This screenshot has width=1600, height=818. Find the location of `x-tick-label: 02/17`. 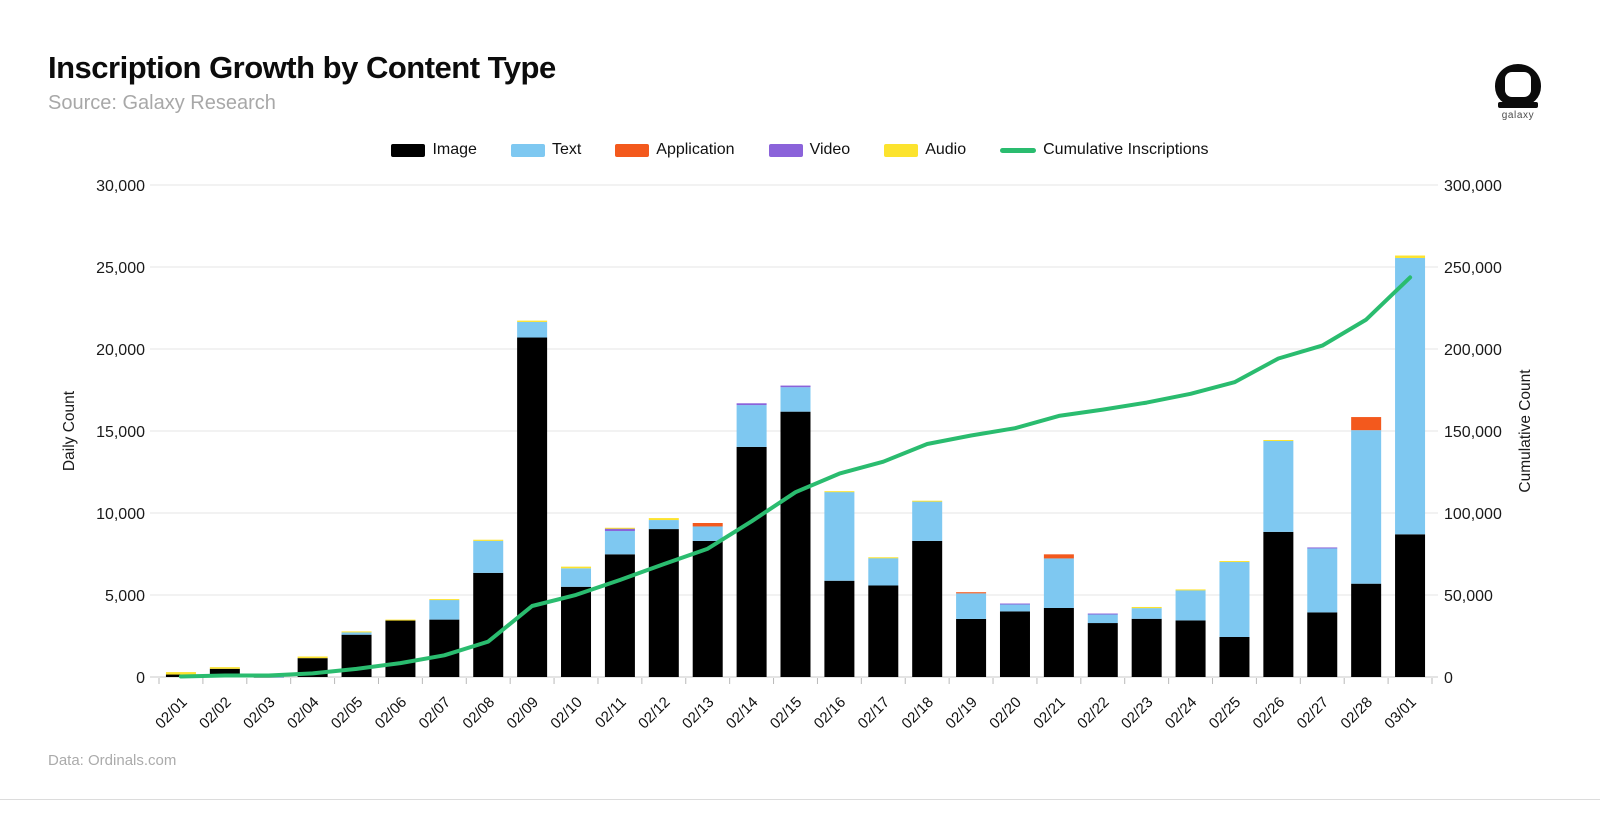

x-tick-label: 02/17 is located at coordinates (874, 713).